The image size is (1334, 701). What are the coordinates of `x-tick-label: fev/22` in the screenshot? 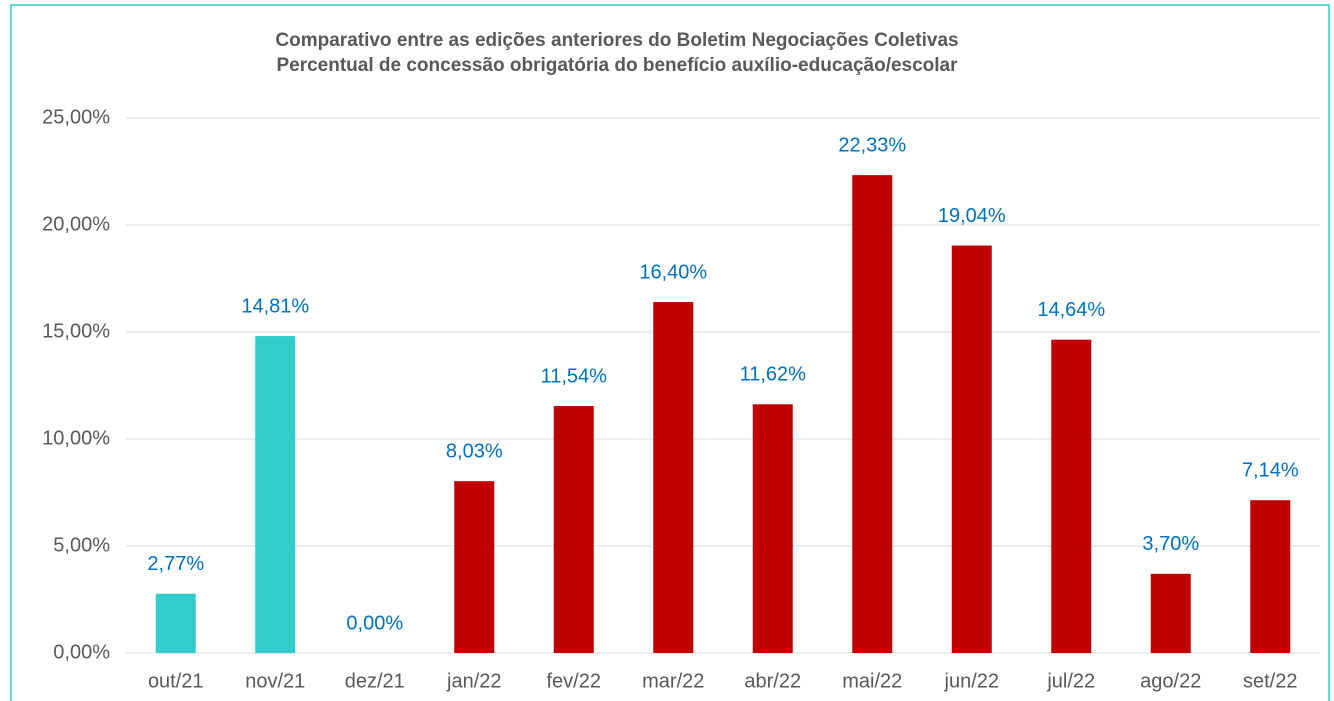 It's located at (574, 681).